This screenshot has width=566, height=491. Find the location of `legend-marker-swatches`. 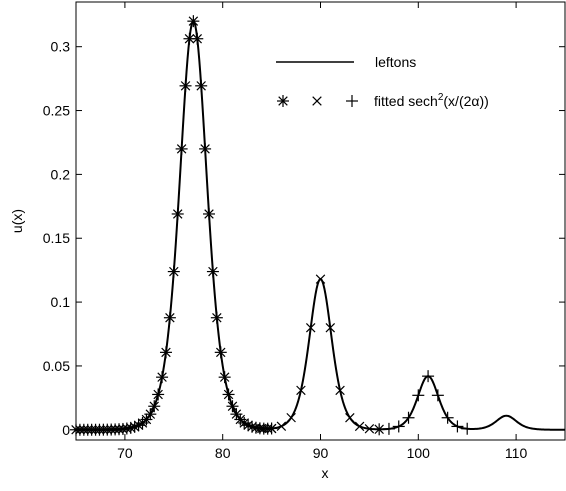

legend-marker-swatches is located at coordinates (317, 101).